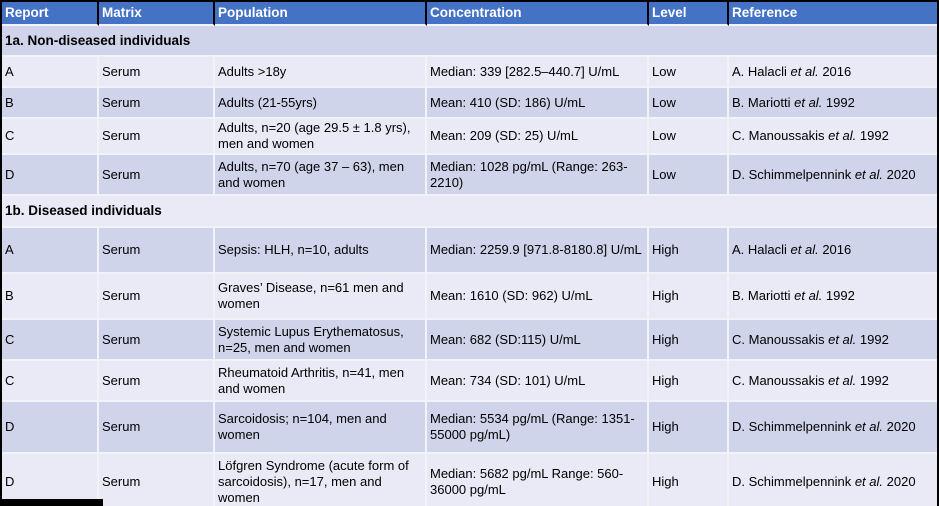 The height and width of the screenshot is (506, 939). Describe the element at coordinates (321, 14) in the screenshot. I see `column-header-population: Population` at that location.